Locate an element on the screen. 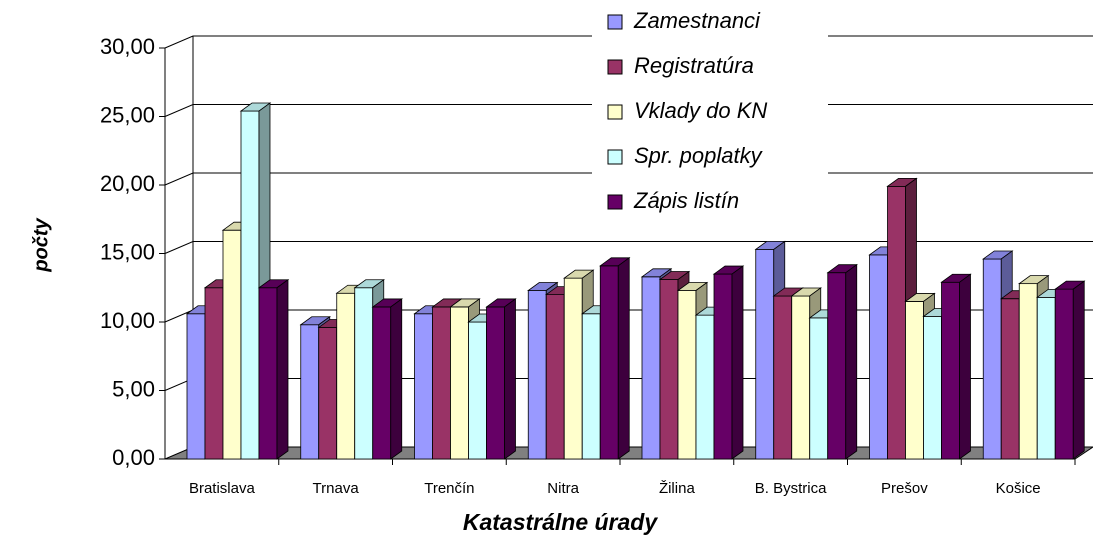  x-tick-label: B. Bystrica is located at coordinates (791, 488).